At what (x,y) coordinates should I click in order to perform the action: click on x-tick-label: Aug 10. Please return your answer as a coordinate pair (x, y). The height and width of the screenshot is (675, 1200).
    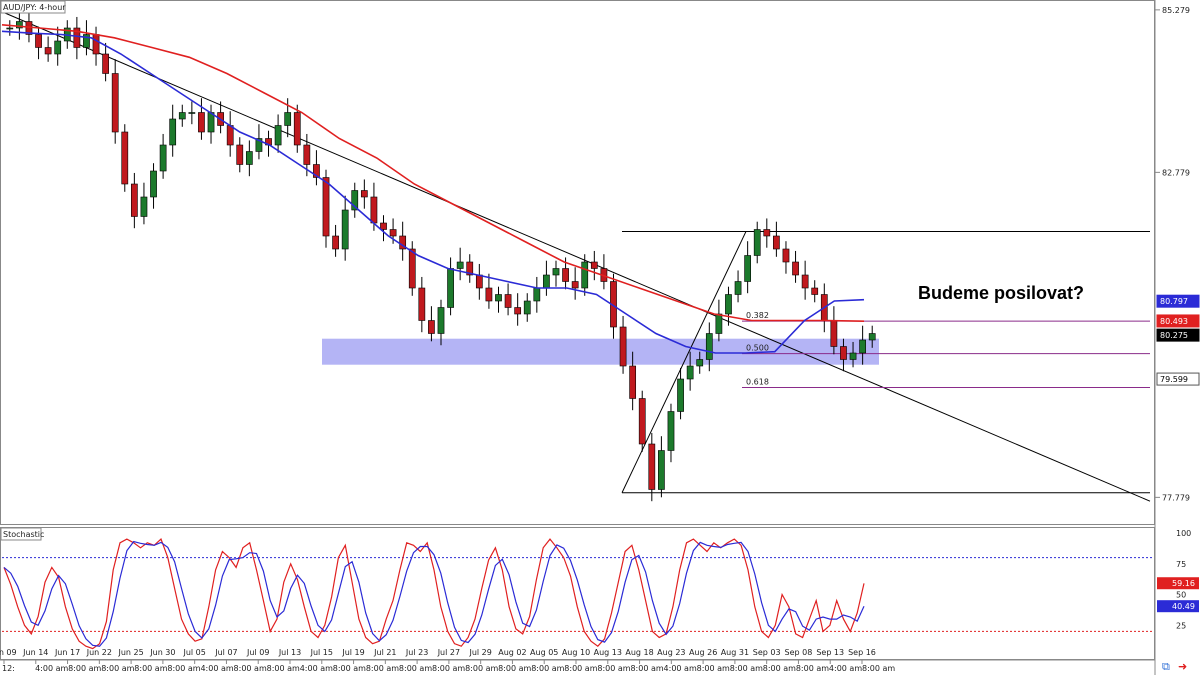
    Looking at the image, I should click on (576, 652).